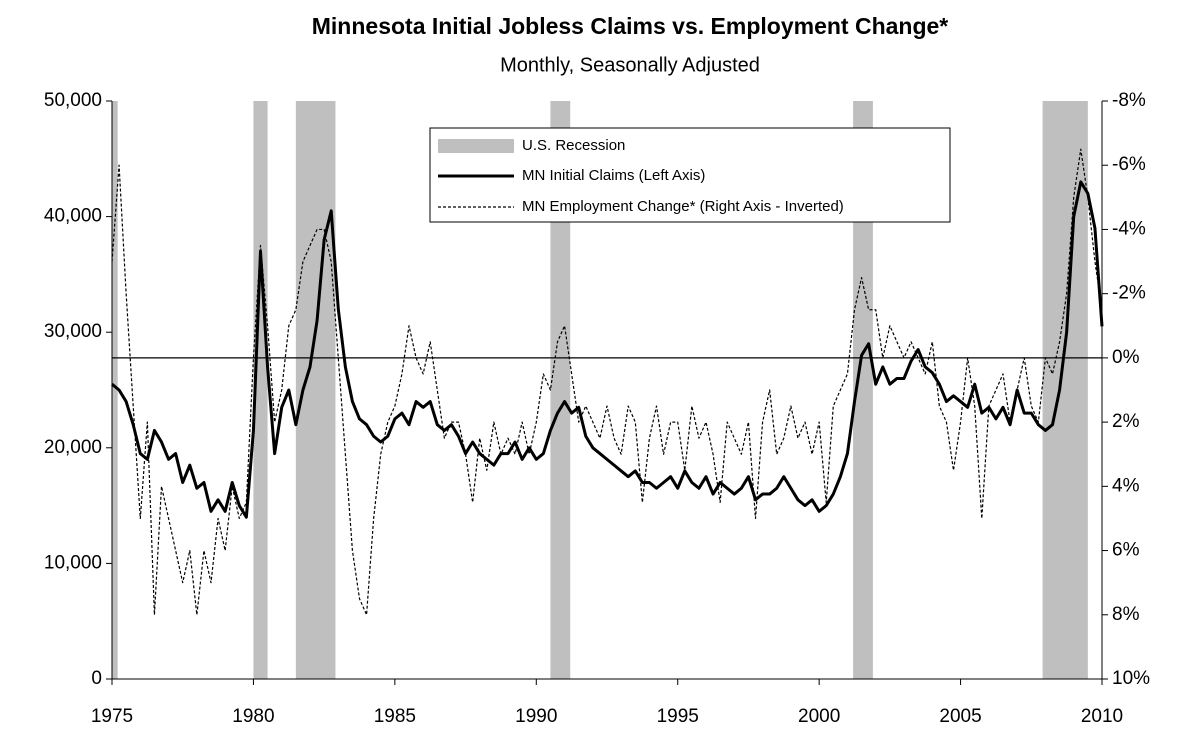  I want to click on x-tick-label: 1980, so click(253, 716).